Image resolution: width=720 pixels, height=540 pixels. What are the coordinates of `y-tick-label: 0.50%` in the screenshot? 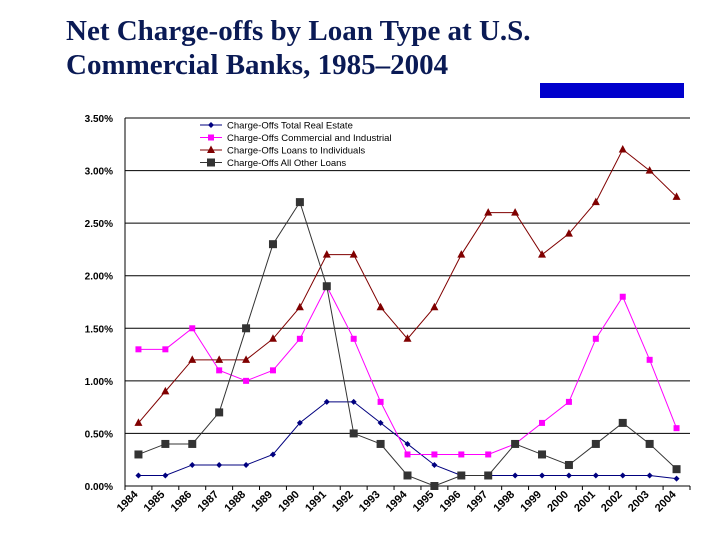 It's located at (99, 434).